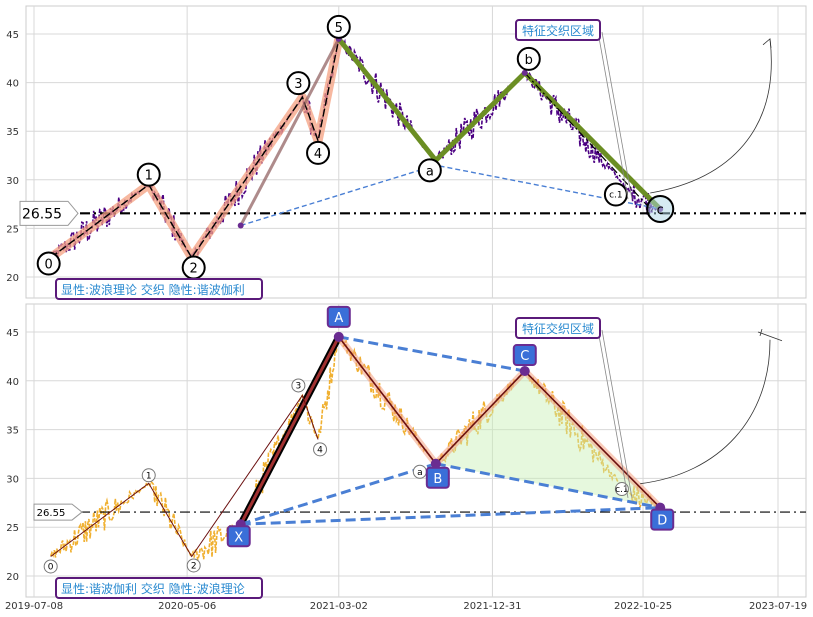 This screenshot has width=813, height=617. I want to click on x-tick-label: 2021-12-31, so click(492, 606).